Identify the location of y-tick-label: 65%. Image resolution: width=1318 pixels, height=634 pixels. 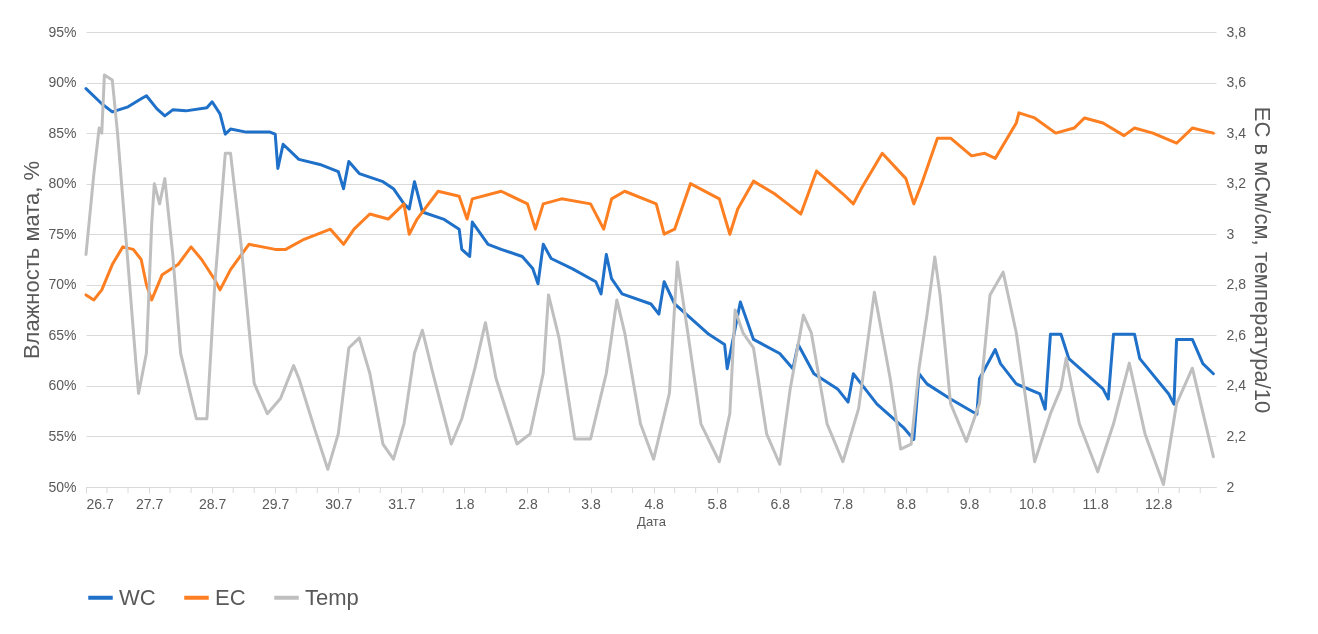
(62, 334).